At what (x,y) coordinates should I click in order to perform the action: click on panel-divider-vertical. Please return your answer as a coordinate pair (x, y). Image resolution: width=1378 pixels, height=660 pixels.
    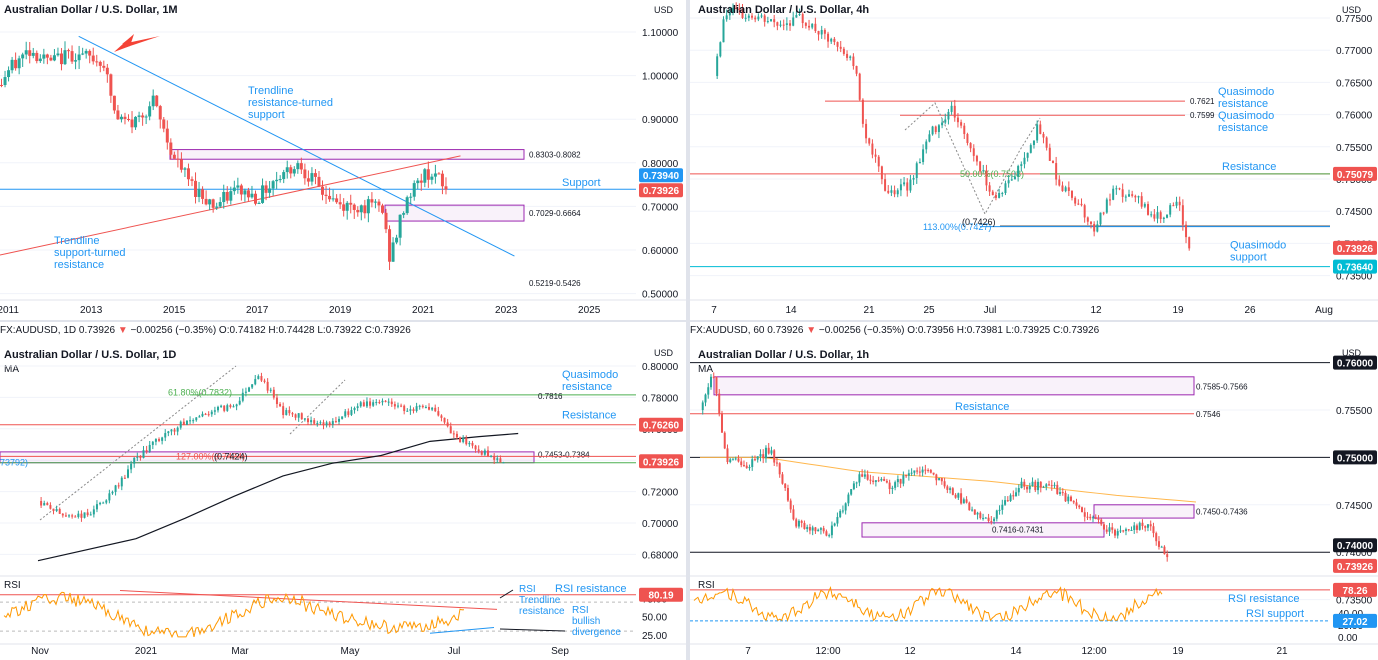
    Looking at the image, I should click on (688, 330).